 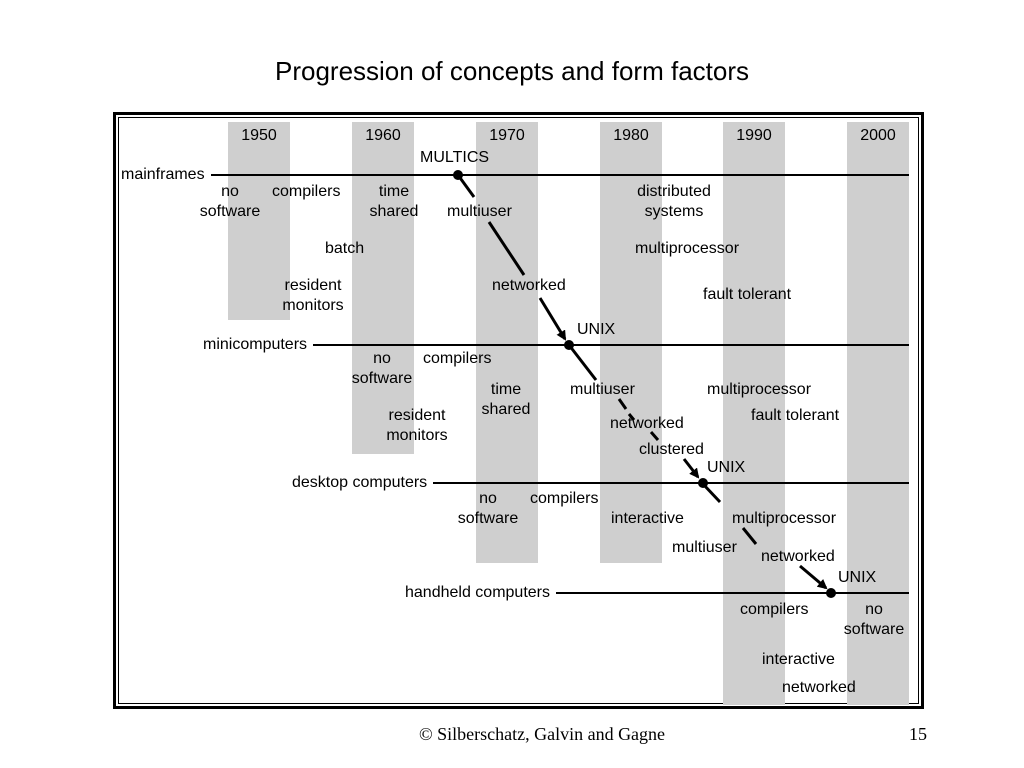 What do you see at coordinates (798, 659) in the screenshot?
I see `hand-interactive: interactive` at bounding box center [798, 659].